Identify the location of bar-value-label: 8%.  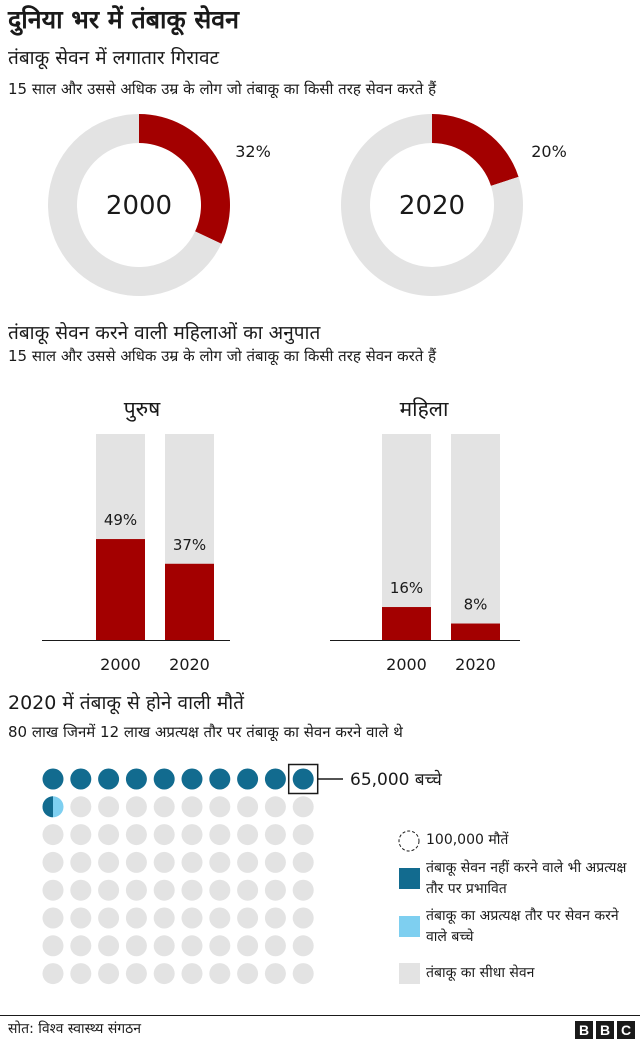
(476, 605).